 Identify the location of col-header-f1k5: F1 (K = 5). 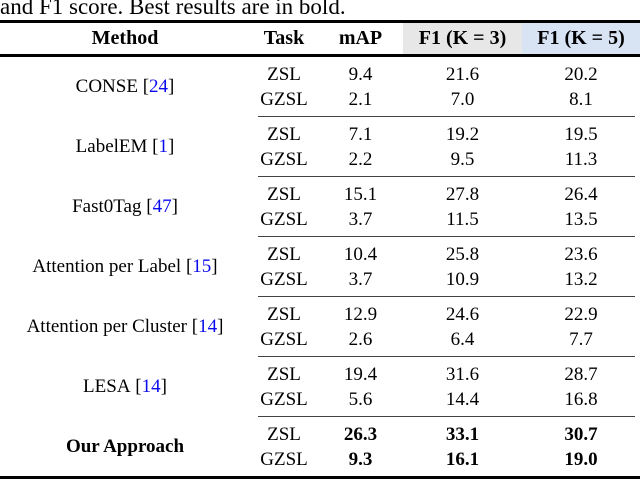
(581, 38).